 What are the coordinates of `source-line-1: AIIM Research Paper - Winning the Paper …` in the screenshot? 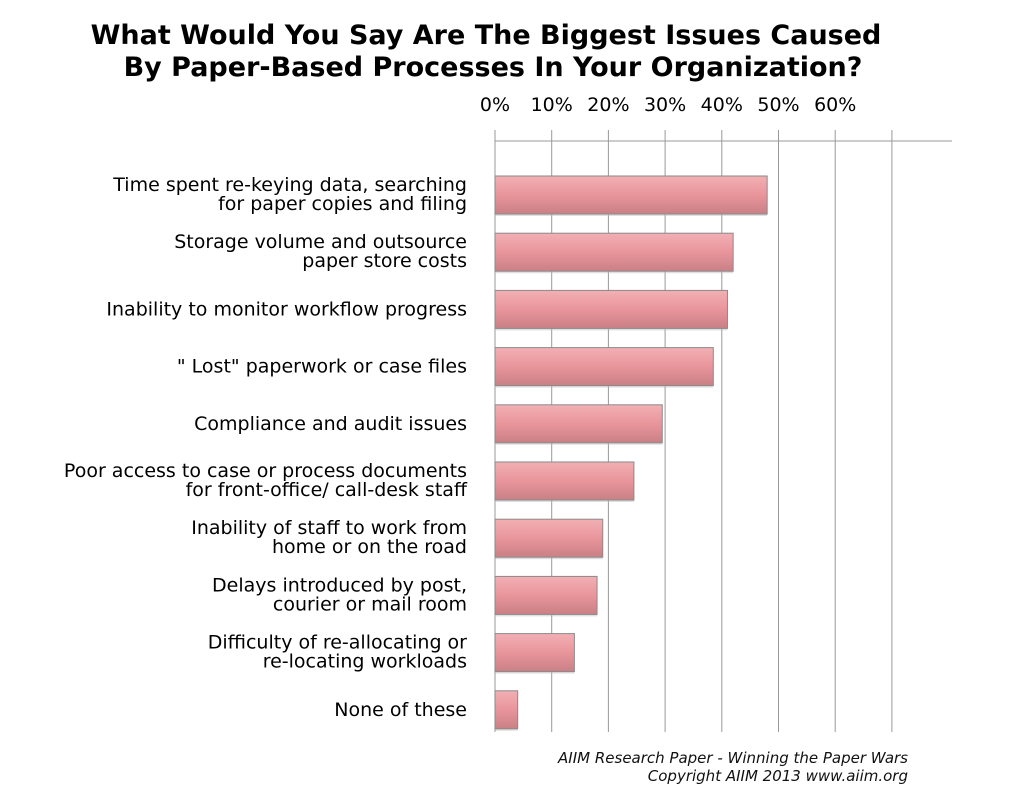 It's located at (732, 758).